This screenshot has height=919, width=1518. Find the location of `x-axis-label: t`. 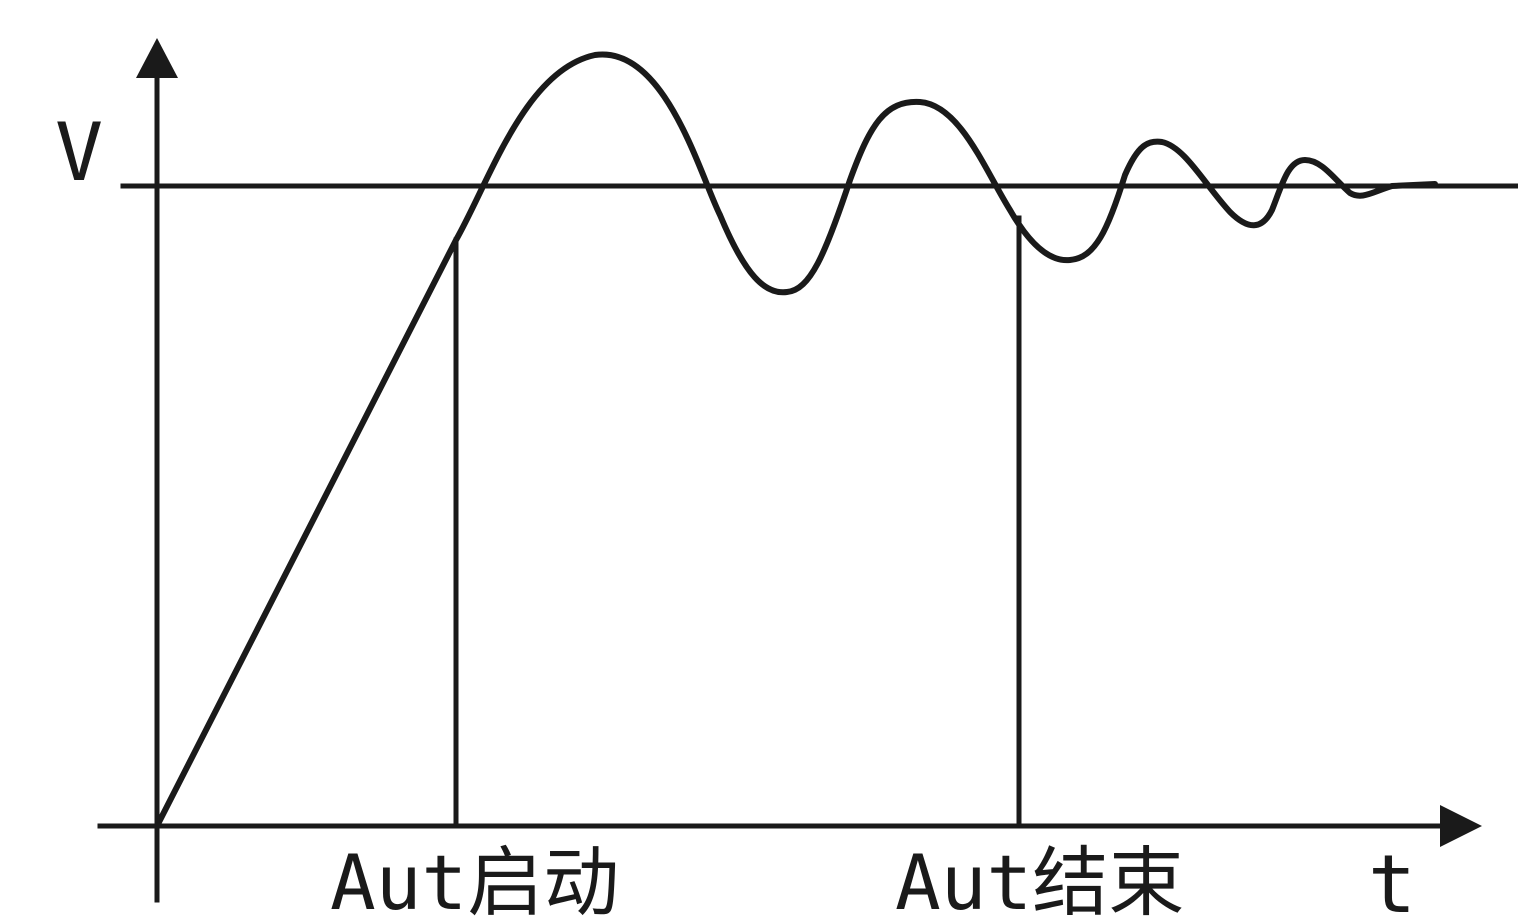

x-axis-label: t is located at coordinates (1392, 878).